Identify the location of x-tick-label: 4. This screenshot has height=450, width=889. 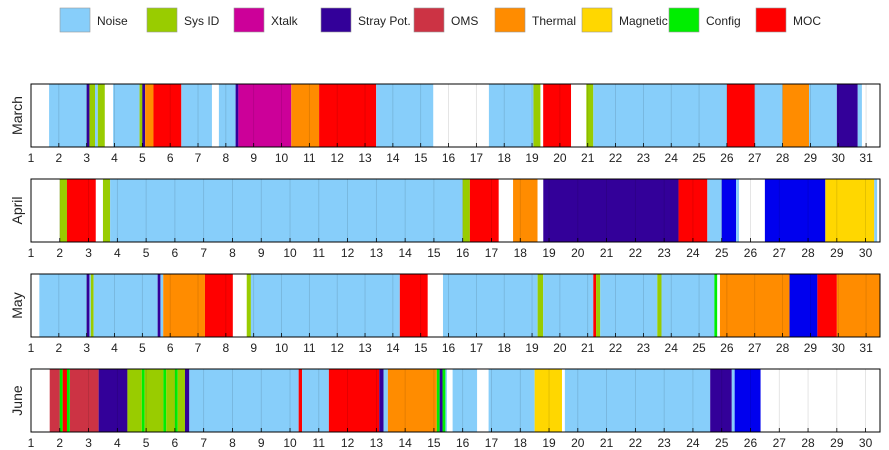
(117, 443).